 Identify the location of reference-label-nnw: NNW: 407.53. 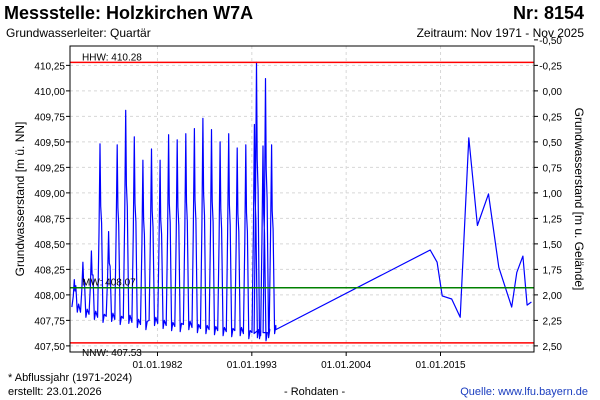
(112, 353).